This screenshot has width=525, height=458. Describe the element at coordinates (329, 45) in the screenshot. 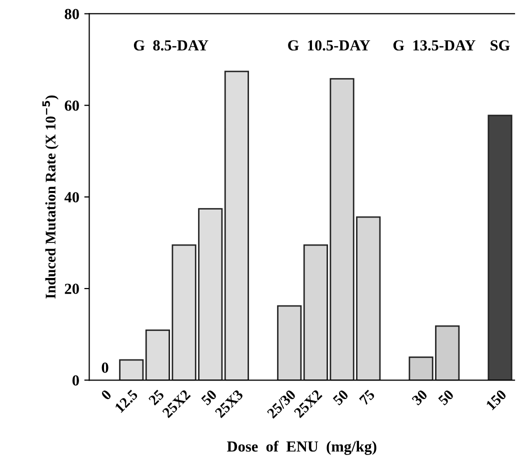

I see `annotation: G 10.5-DAY` at that location.